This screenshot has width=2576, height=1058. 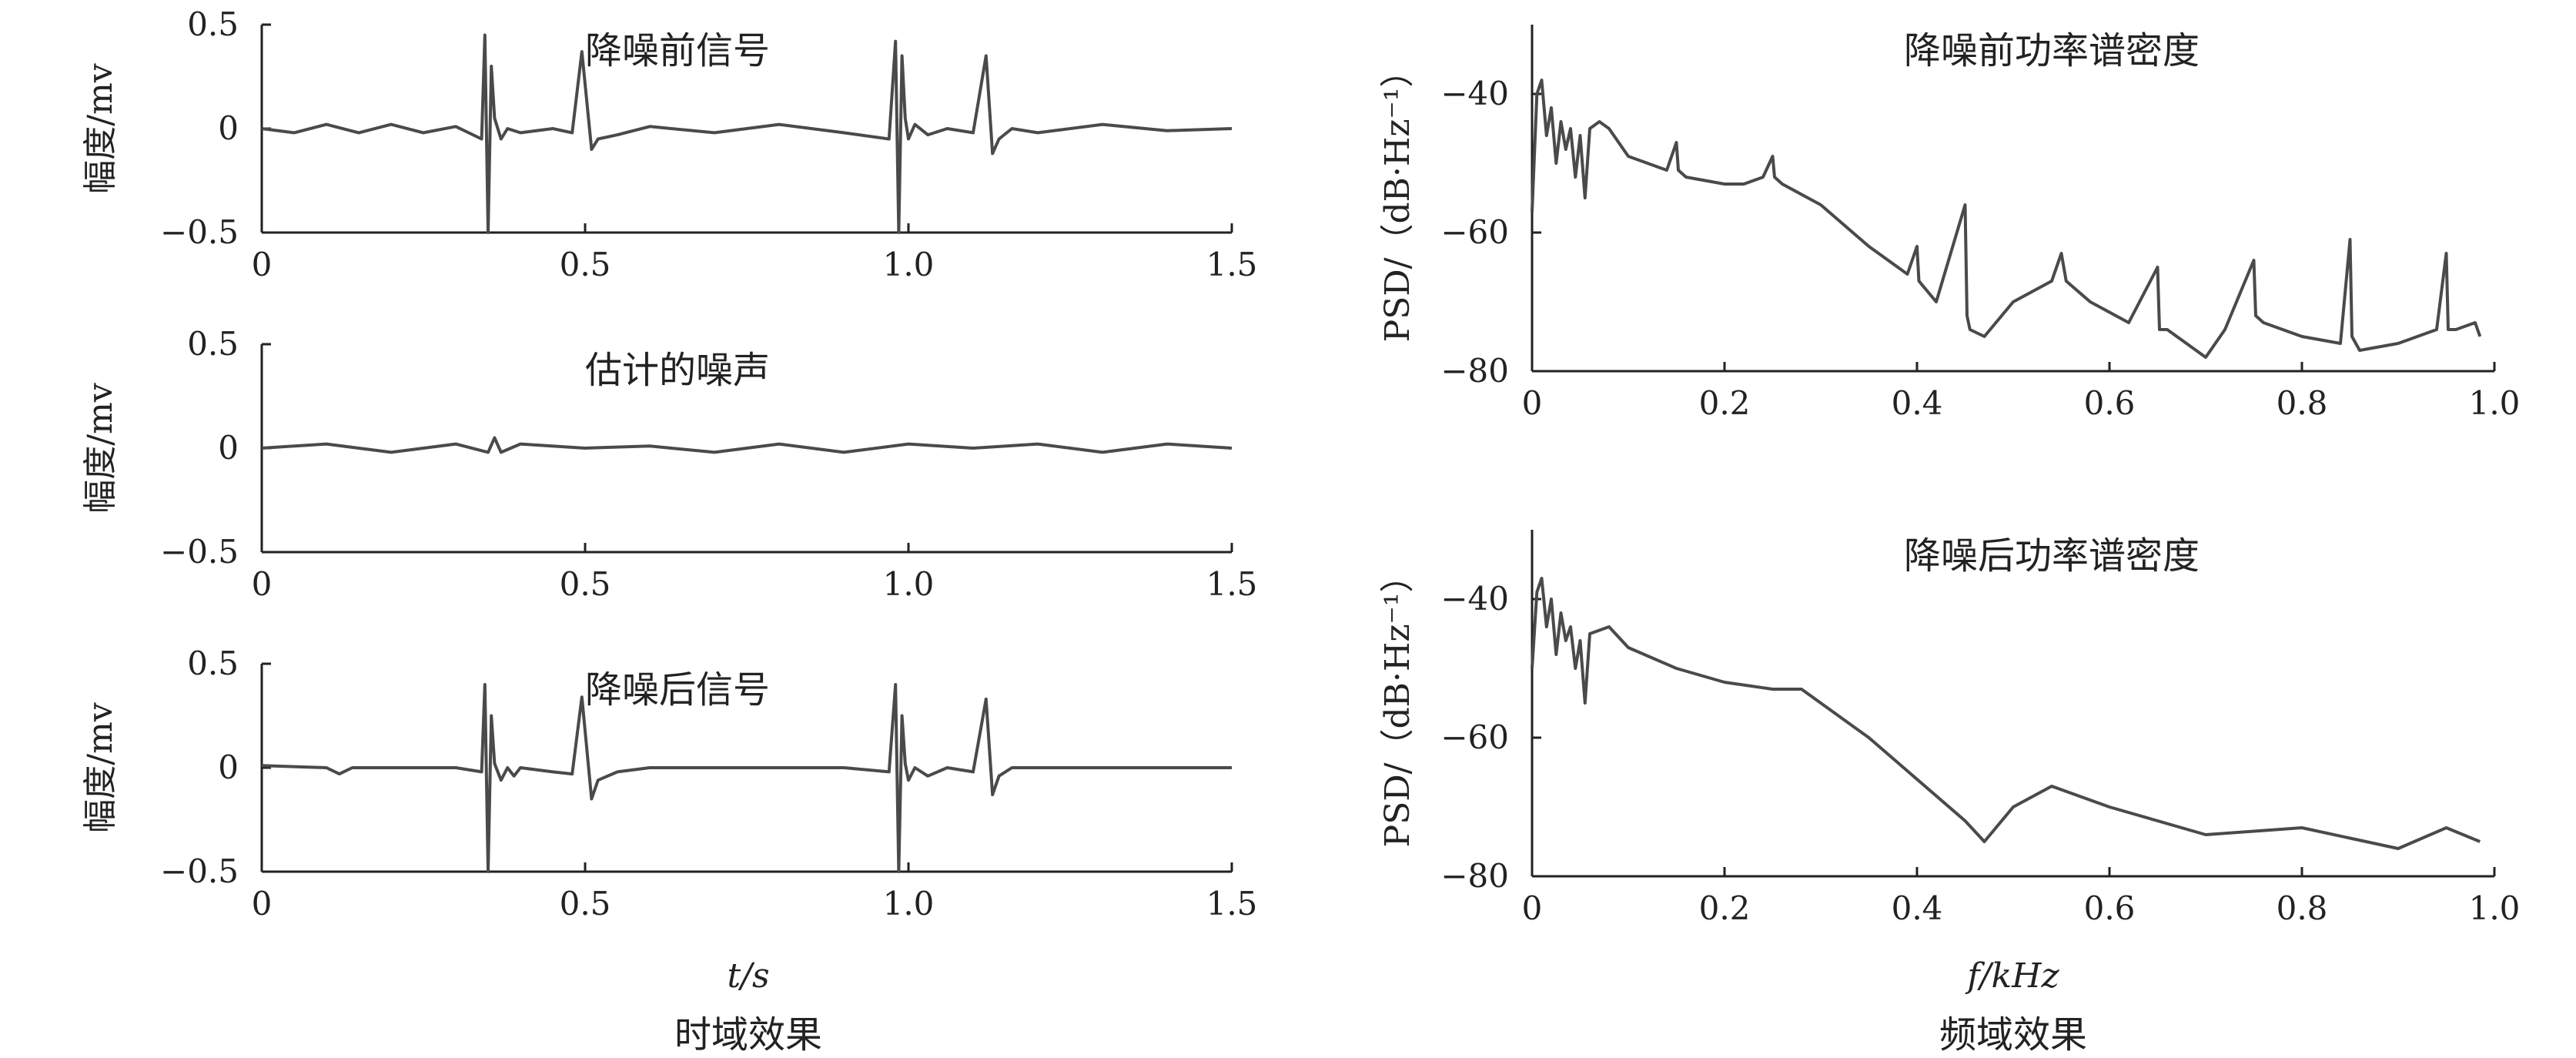 I want to click on left-x-axis-label: t/s, so click(x=748, y=976).